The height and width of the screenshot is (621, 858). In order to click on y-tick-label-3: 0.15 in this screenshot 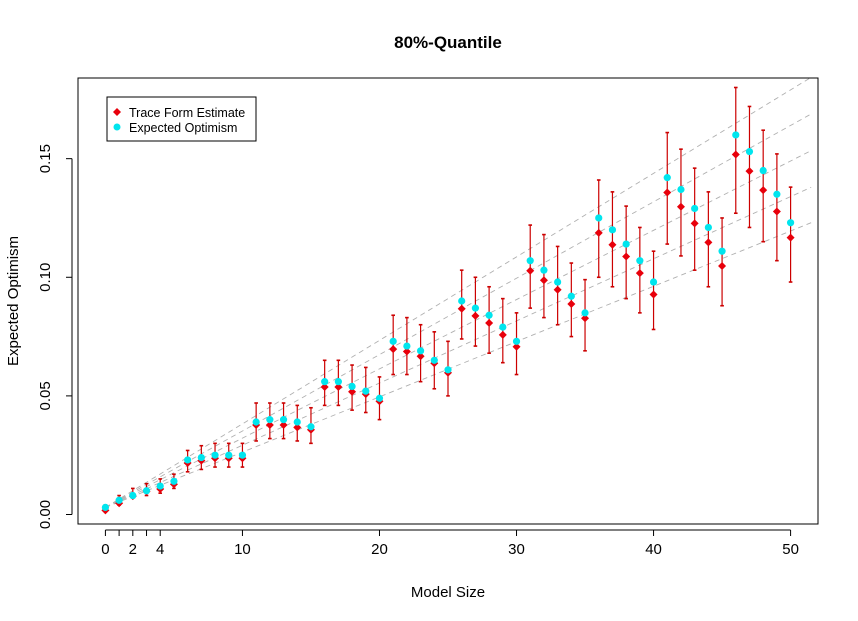, I will do `click(45, 158)`.